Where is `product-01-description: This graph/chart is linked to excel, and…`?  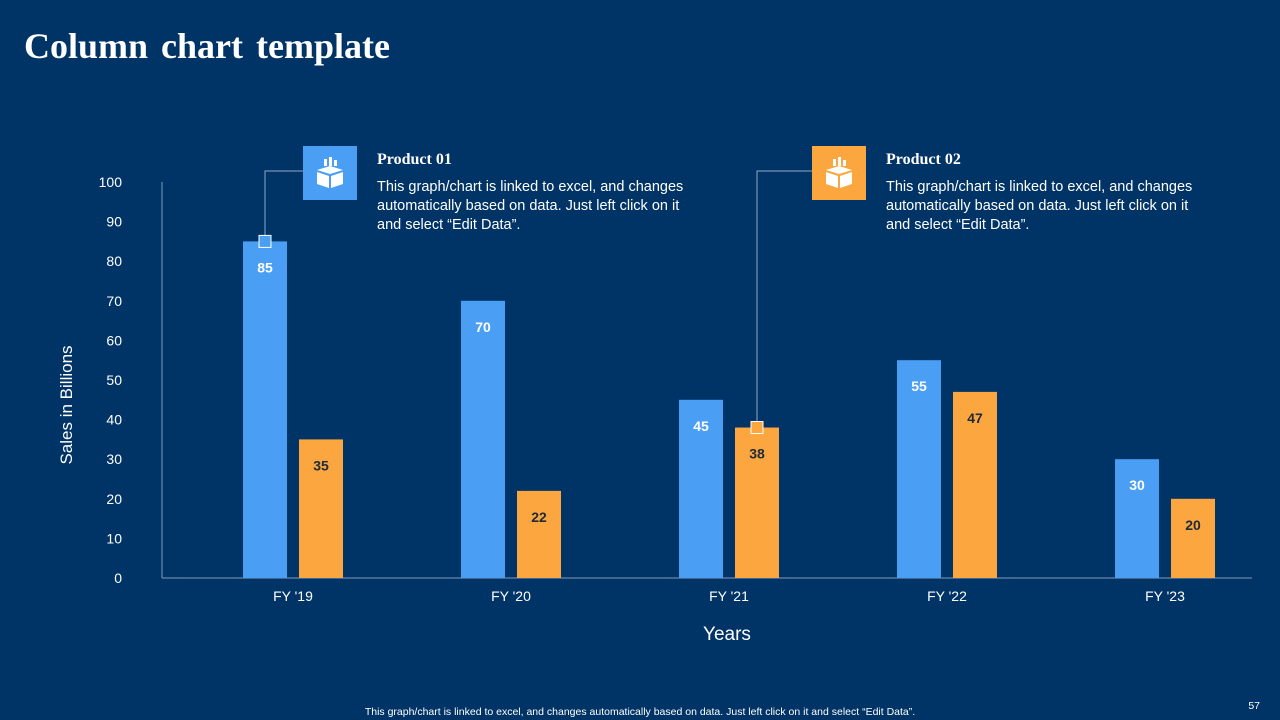 product-01-description: This graph/chart is linked to excel, and… is located at coordinates (530, 206).